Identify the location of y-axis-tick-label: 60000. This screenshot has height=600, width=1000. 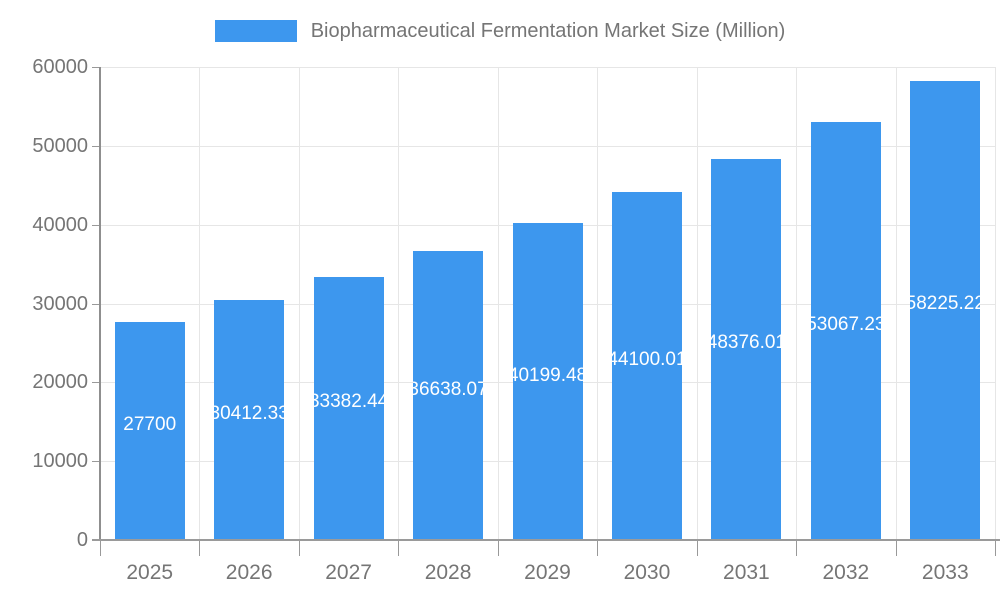
(60, 67).